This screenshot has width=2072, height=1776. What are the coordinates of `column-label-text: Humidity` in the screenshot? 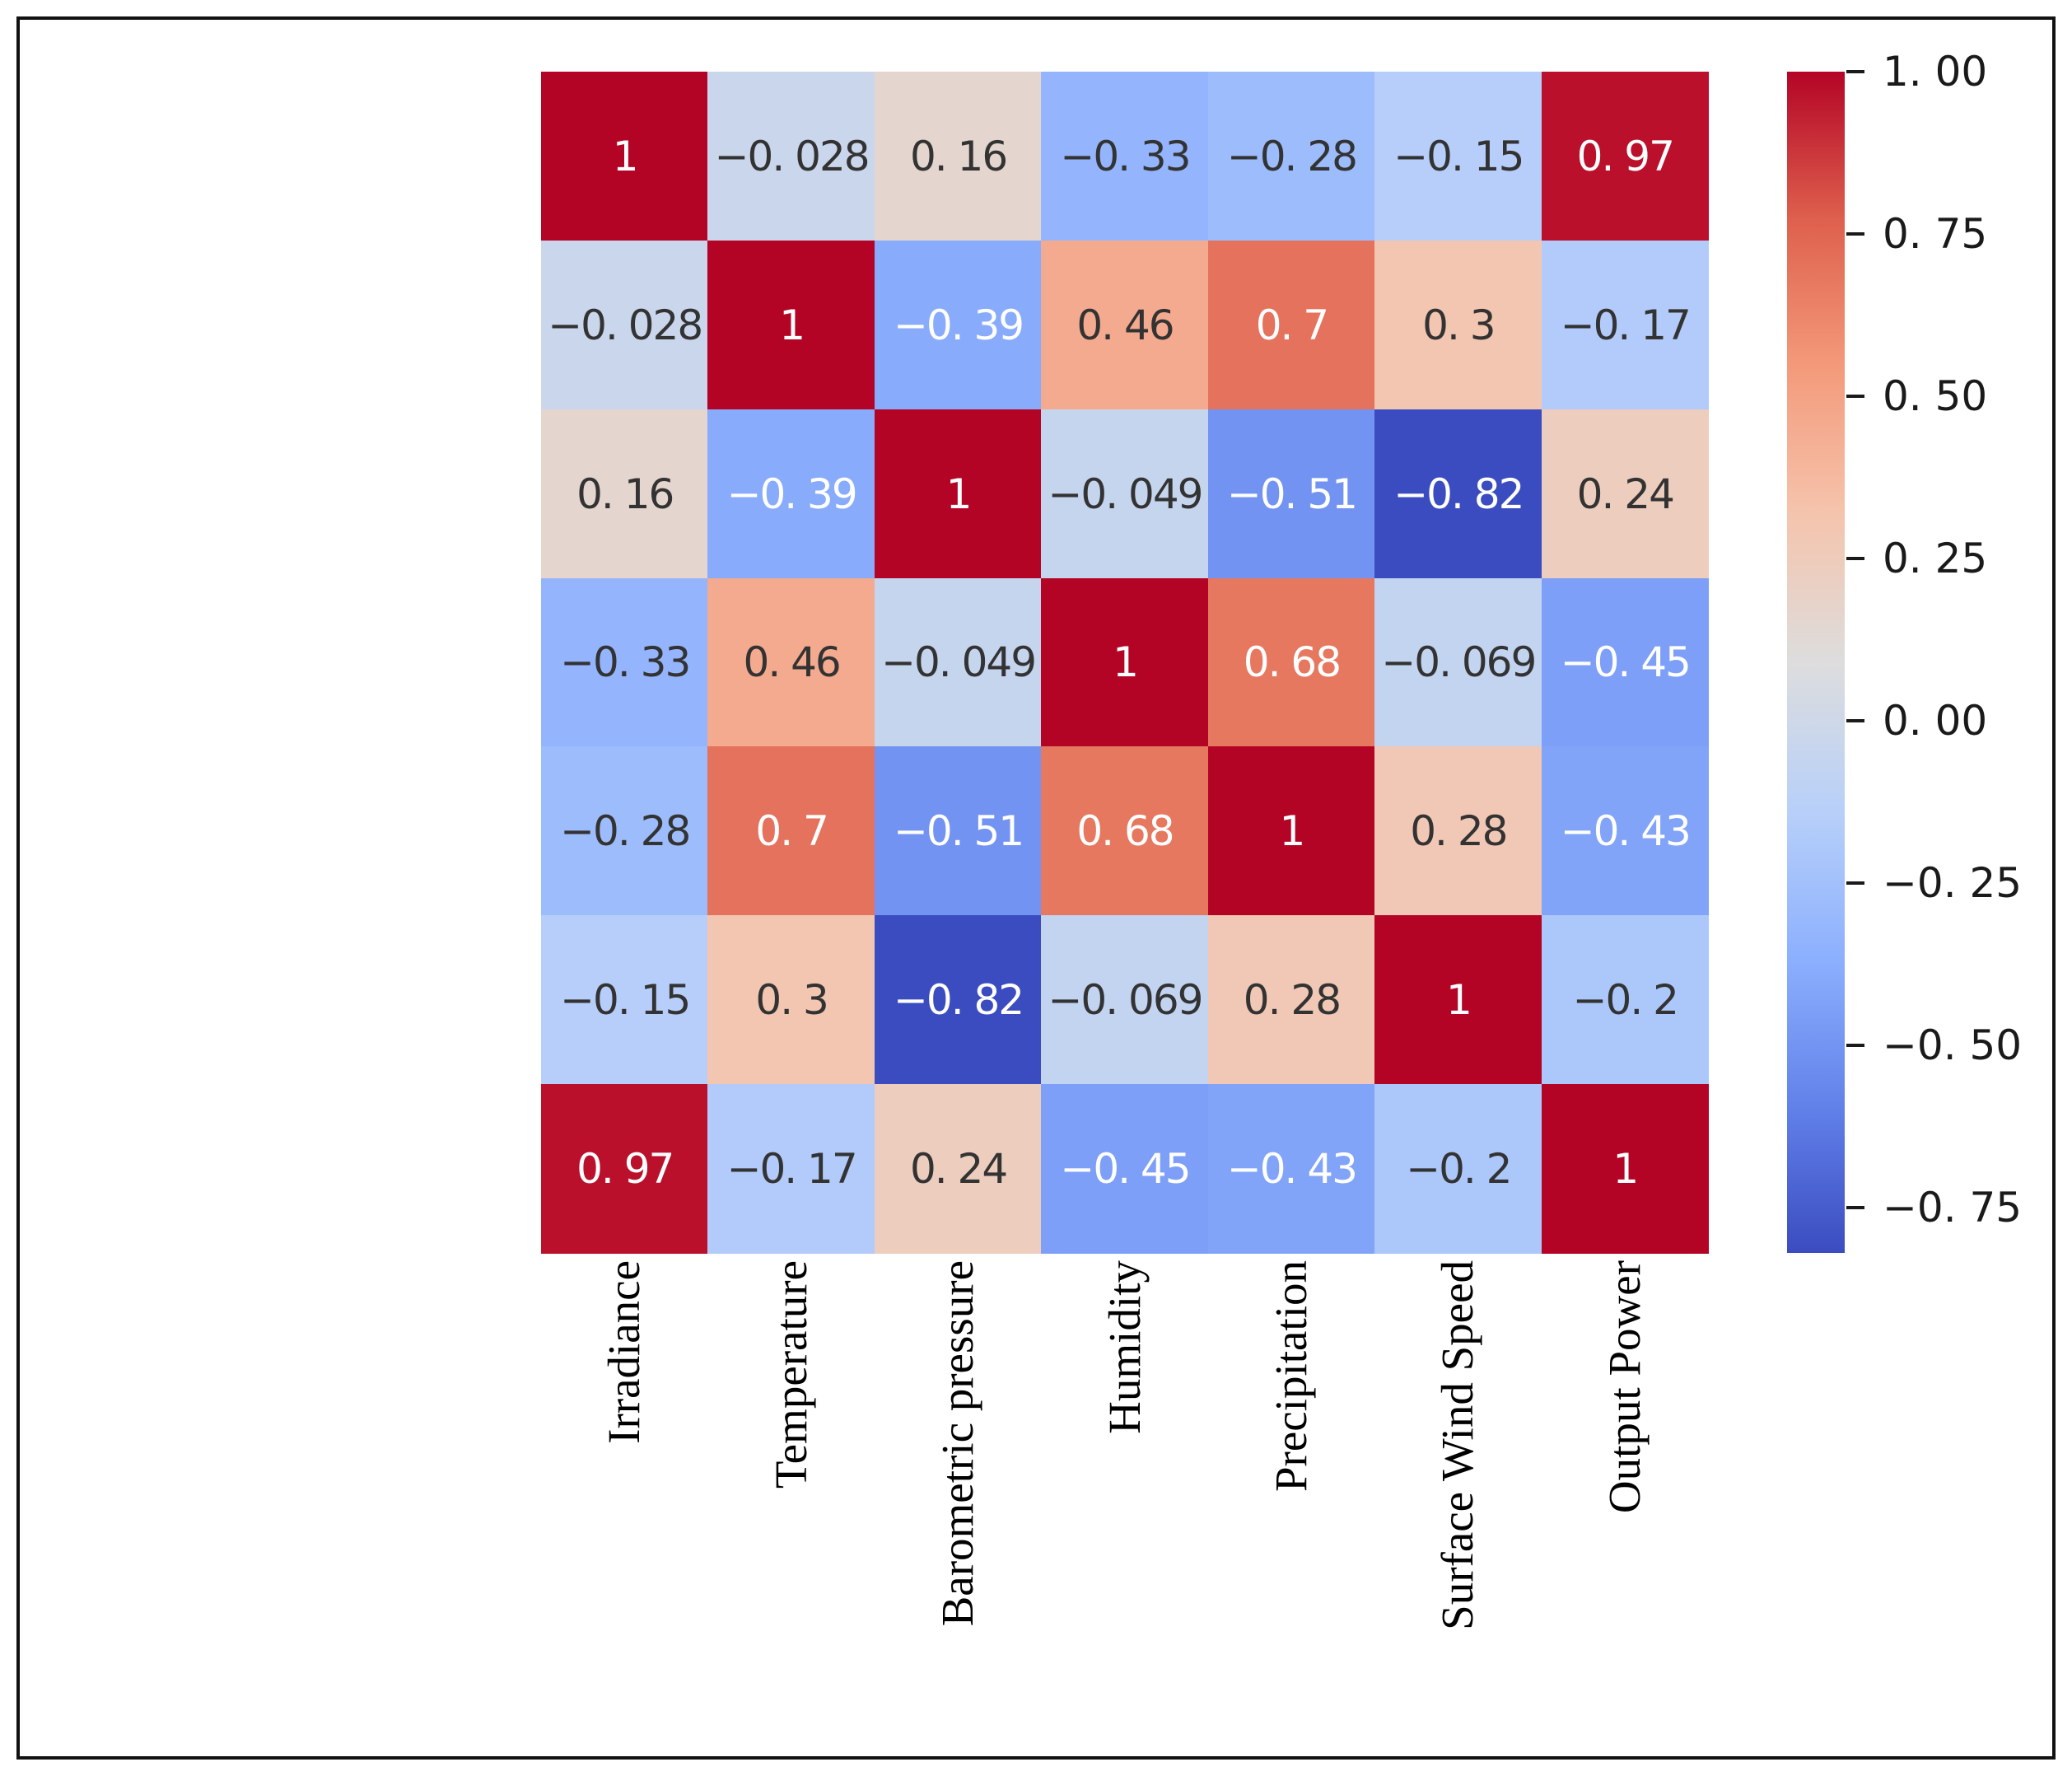 It's located at (1124, 1347).